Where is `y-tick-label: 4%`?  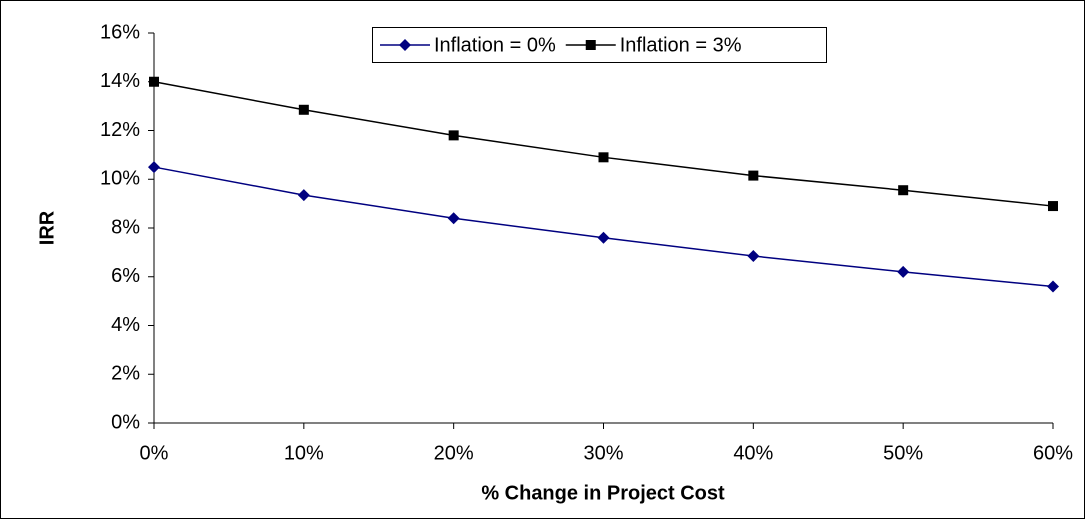
y-tick-label: 4% is located at coordinates (125, 325).